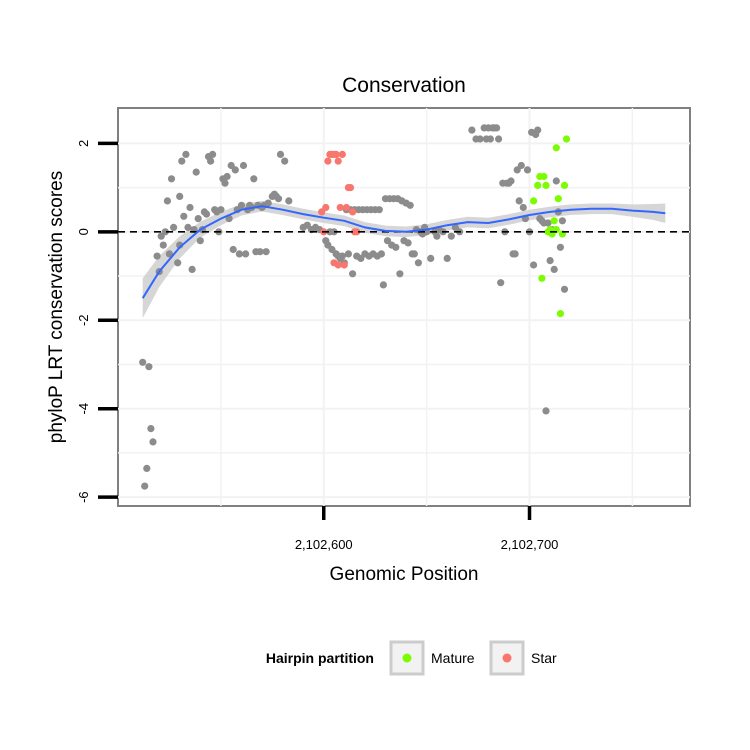  What do you see at coordinates (83, 409) in the screenshot?
I see `y-tick-label: -4` at bounding box center [83, 409].